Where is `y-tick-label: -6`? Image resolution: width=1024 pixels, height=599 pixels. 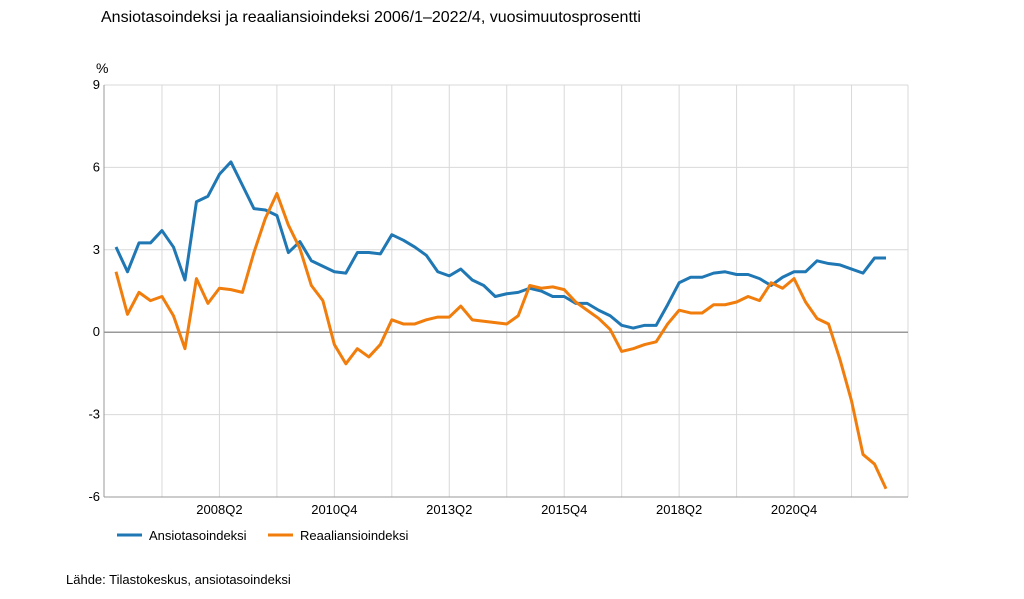 y-tick-label: -6 is located at coordinates (94, 496).